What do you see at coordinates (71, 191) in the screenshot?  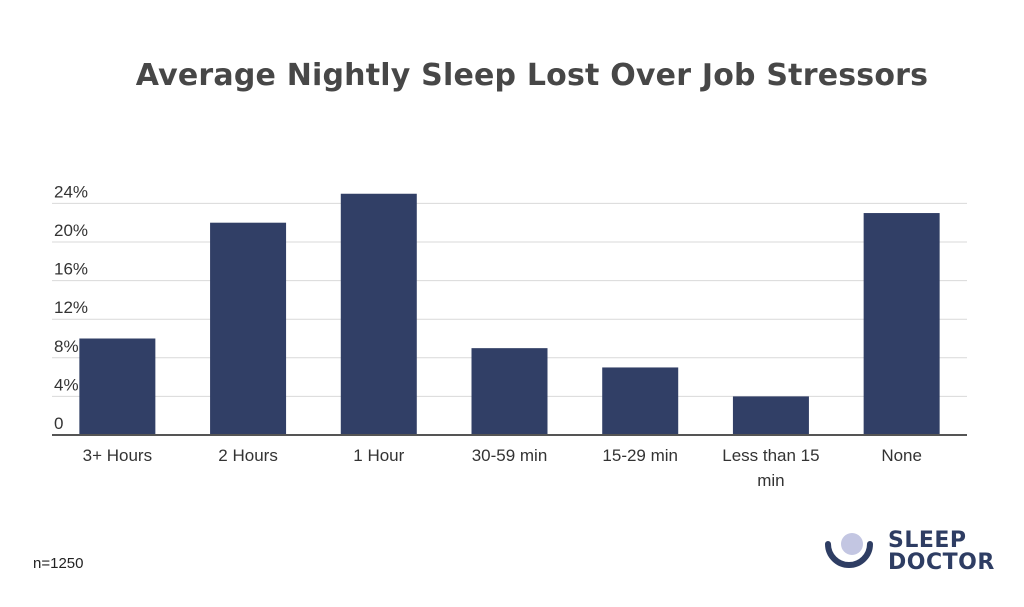 I see `y-tick-label: 24%` at bounding box center [71, 191].